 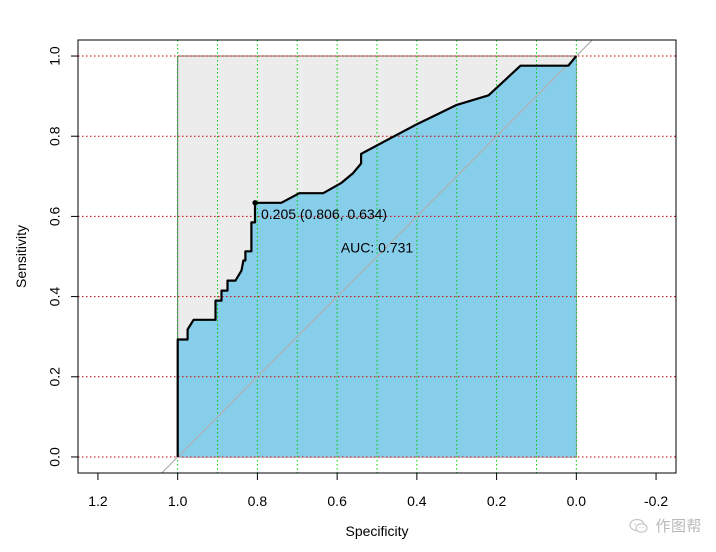 What do you see at coordinates (656, 501) in the screenshot?
I see `x-tick-label: -0.2` at bounding box center [656, 501].